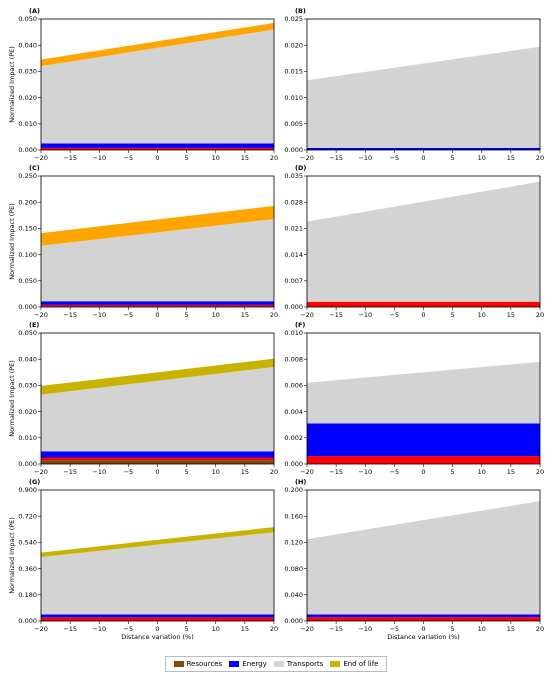  I want to click on legend: Resources Energy Transports End of life, so click(276, 664).